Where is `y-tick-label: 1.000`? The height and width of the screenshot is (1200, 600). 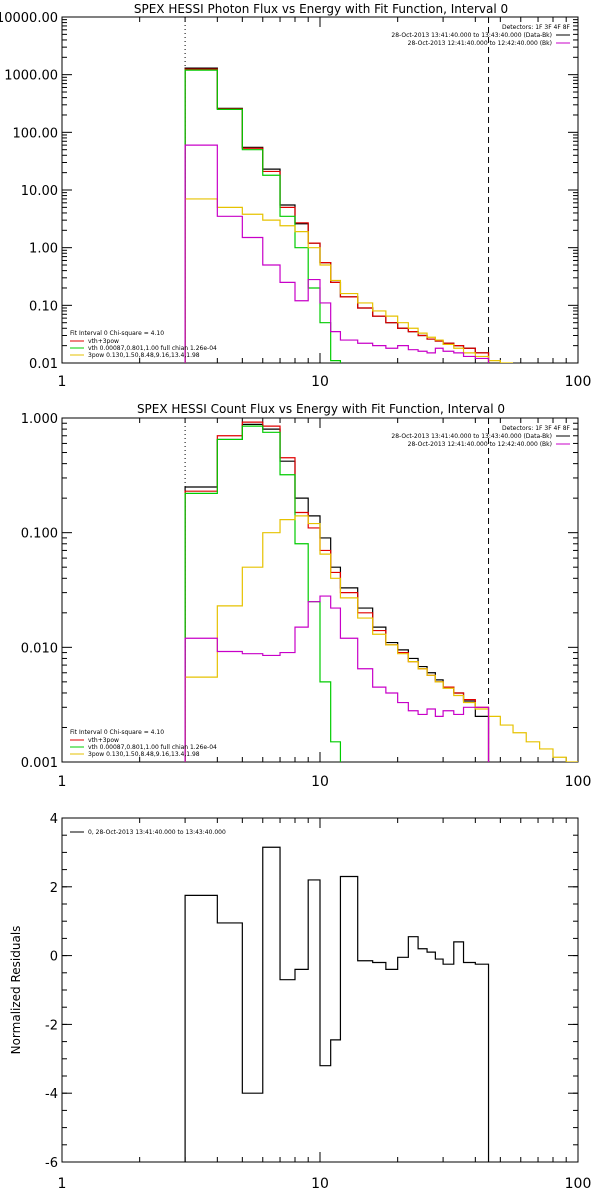
y-tick-label: 1.000 is located at coordinates (39, 419).